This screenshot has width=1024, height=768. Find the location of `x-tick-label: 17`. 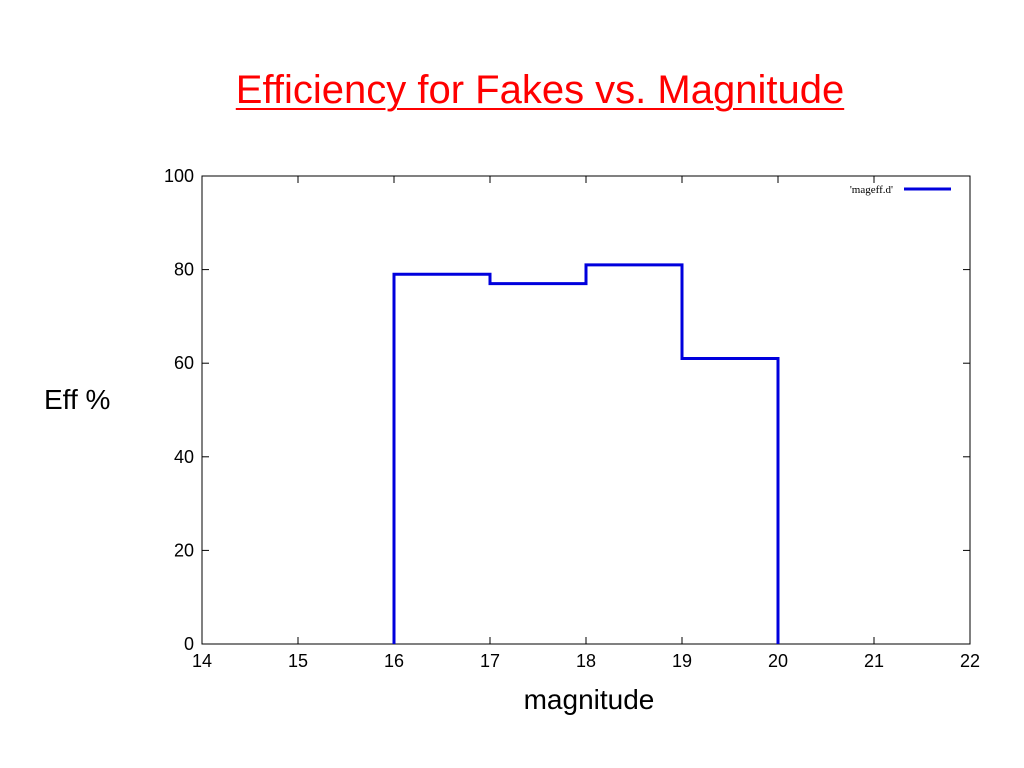

x-tick-label: 17 is located at coordinates (490, 661).